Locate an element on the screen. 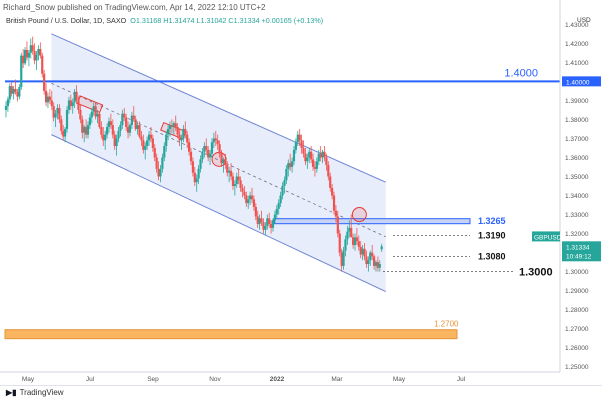  level-label-1-3080: 1.3080 is located at coordinates (492, 256).